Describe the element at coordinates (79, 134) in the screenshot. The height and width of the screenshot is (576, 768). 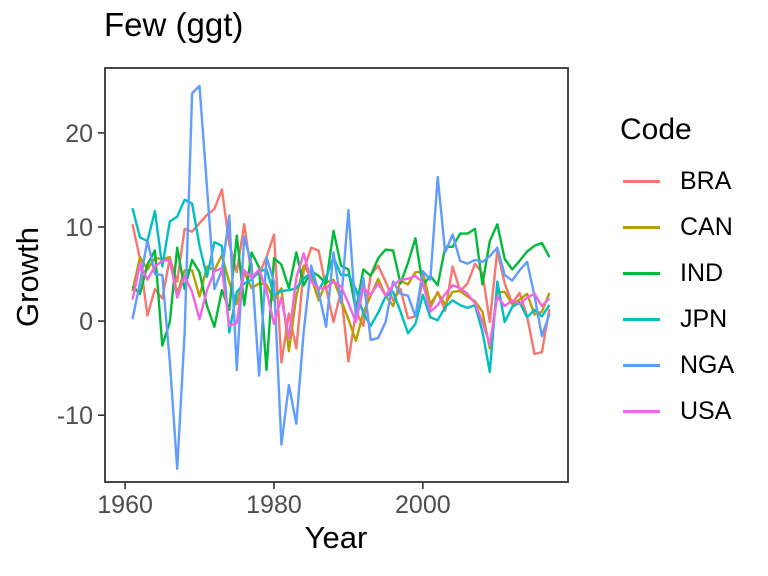
I see `y-tick-label: 20` at that location.